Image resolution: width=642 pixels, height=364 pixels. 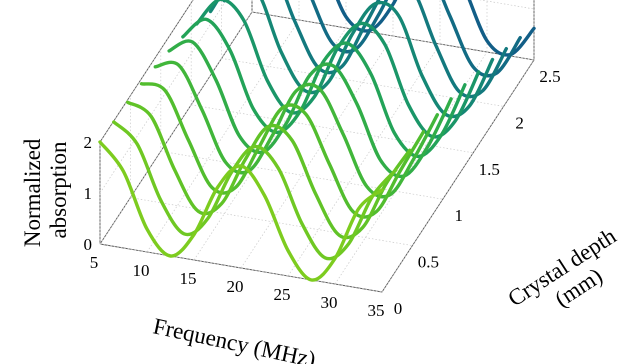 I want to click on series-line-depth-2.273, so click(x=416, y=39).